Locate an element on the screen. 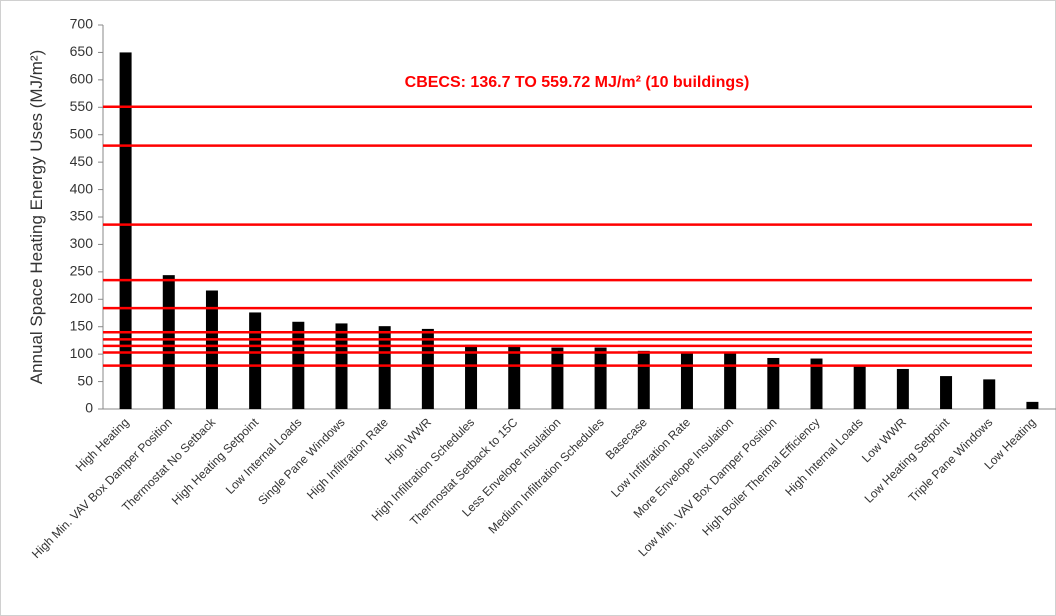 This screenshot has width=1056, height=616. y-tick-label: 250 is located at coordinates (82, 271).